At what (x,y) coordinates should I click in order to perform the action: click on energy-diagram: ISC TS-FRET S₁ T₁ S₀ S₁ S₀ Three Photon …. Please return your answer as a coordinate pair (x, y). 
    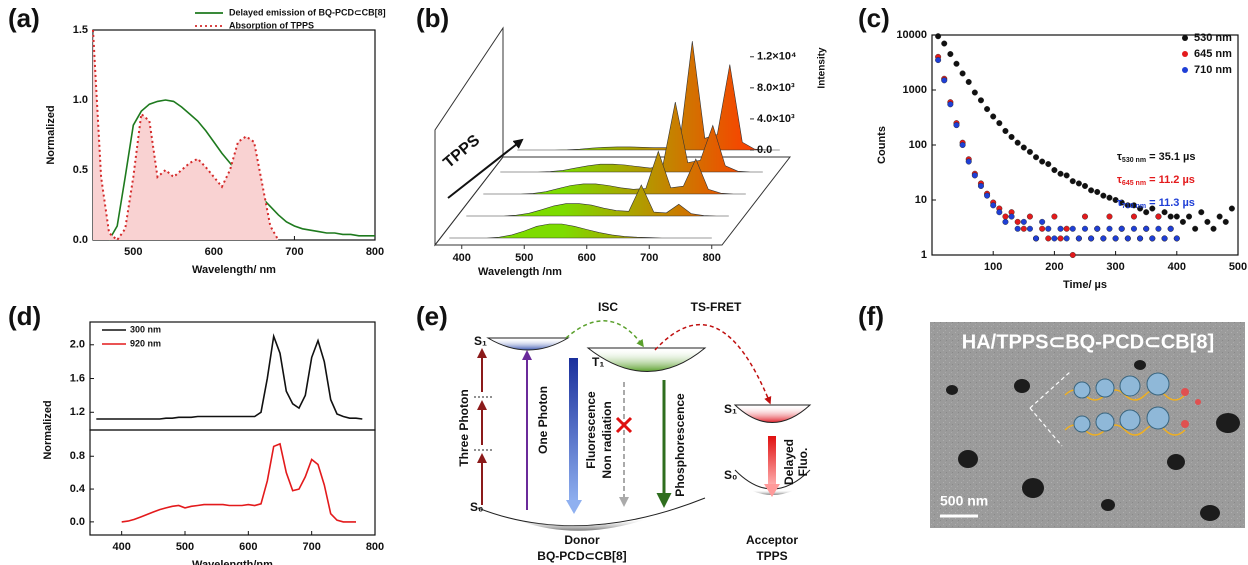
    Looking at the image, I should click on (634, 431).